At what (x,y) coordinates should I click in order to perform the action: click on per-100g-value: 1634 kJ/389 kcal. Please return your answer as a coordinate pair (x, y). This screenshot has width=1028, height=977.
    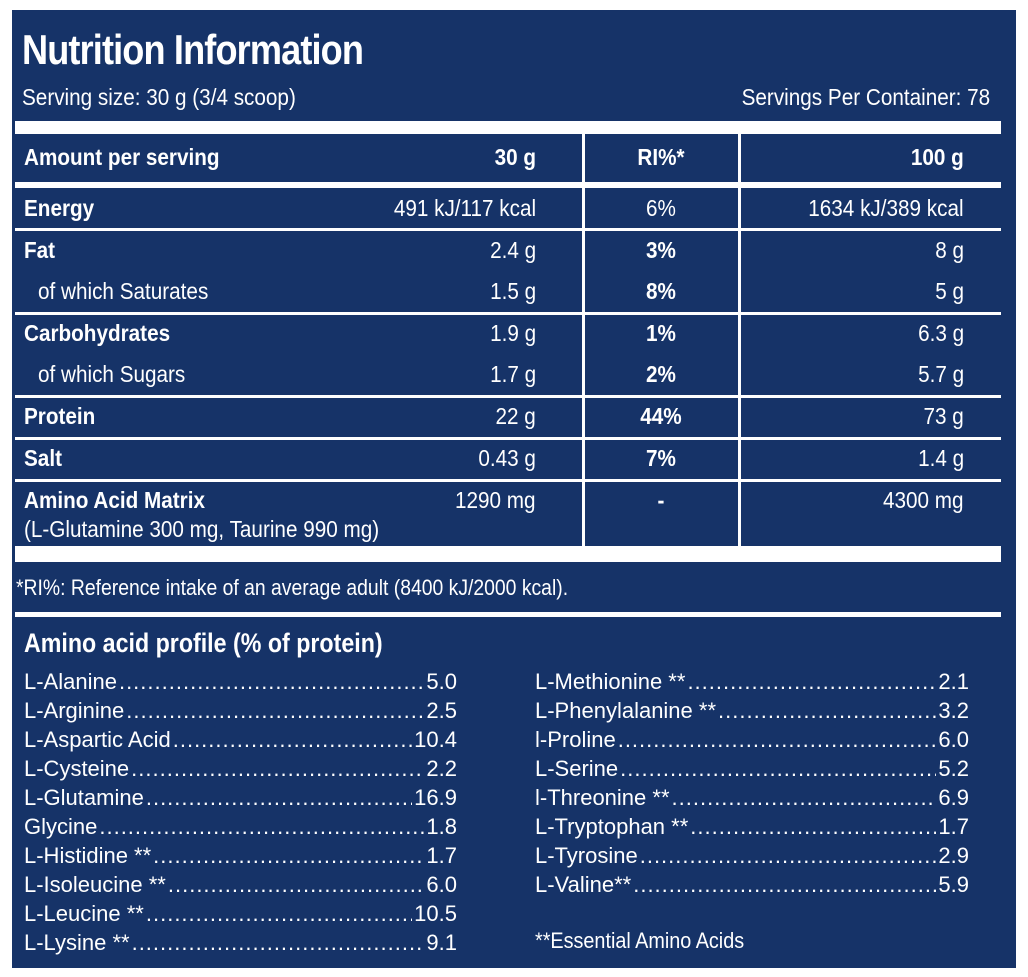
    Looking at the image, I should click on (886, 208).